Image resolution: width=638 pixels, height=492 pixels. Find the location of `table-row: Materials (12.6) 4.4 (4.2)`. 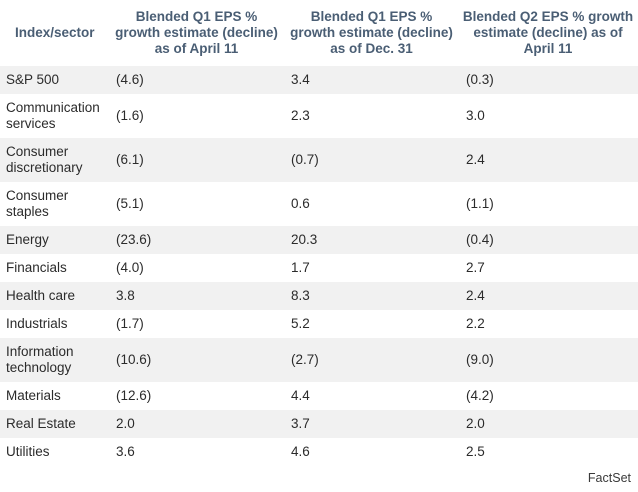

table-row: Materials (12.6) 4.4 (4.2) is located at coordinates (319, 396).